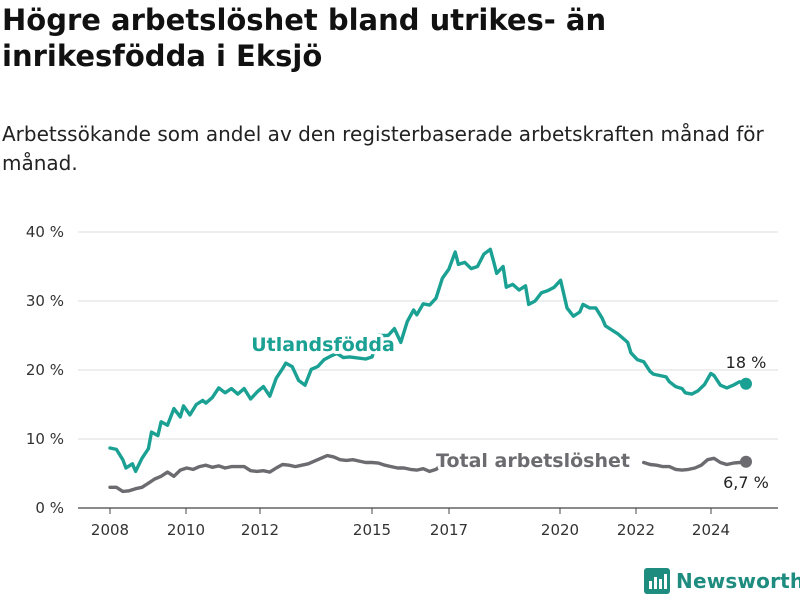  What do you see at coordinates (372, 530) in the screenshot?
I see `x-tick-label: 2015` at bounding box center [372, 530].